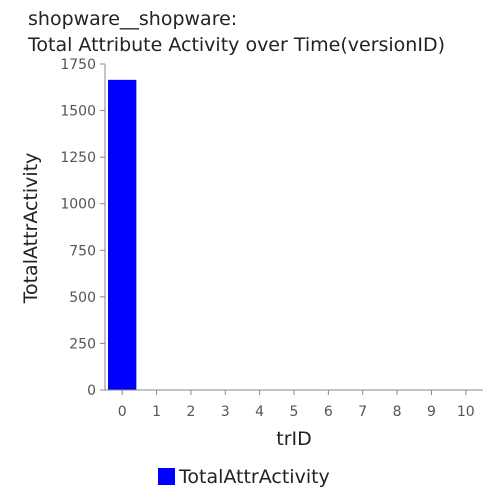 The height and width of the screenshot is (500, 500). What do you see at coordinates (82, 228) in the screenshot?
I see `y-axis-ticks: 0 250 500 750 1000 1250 1500 1750` at bounding box center [82, 228].